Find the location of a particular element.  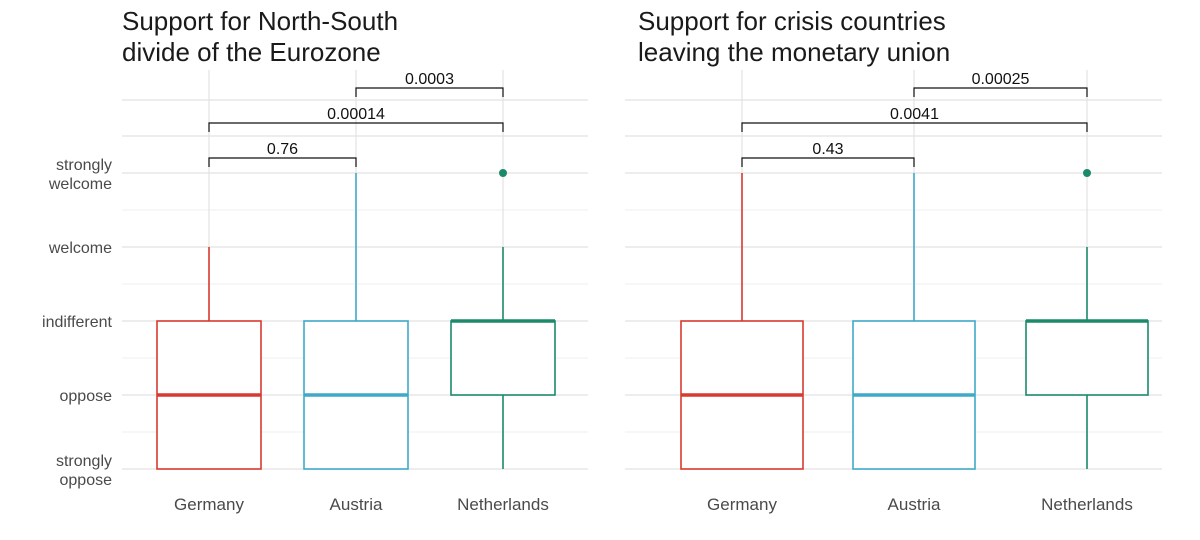

p-value-label: 0.00014 is located at coordinates (356, 114).